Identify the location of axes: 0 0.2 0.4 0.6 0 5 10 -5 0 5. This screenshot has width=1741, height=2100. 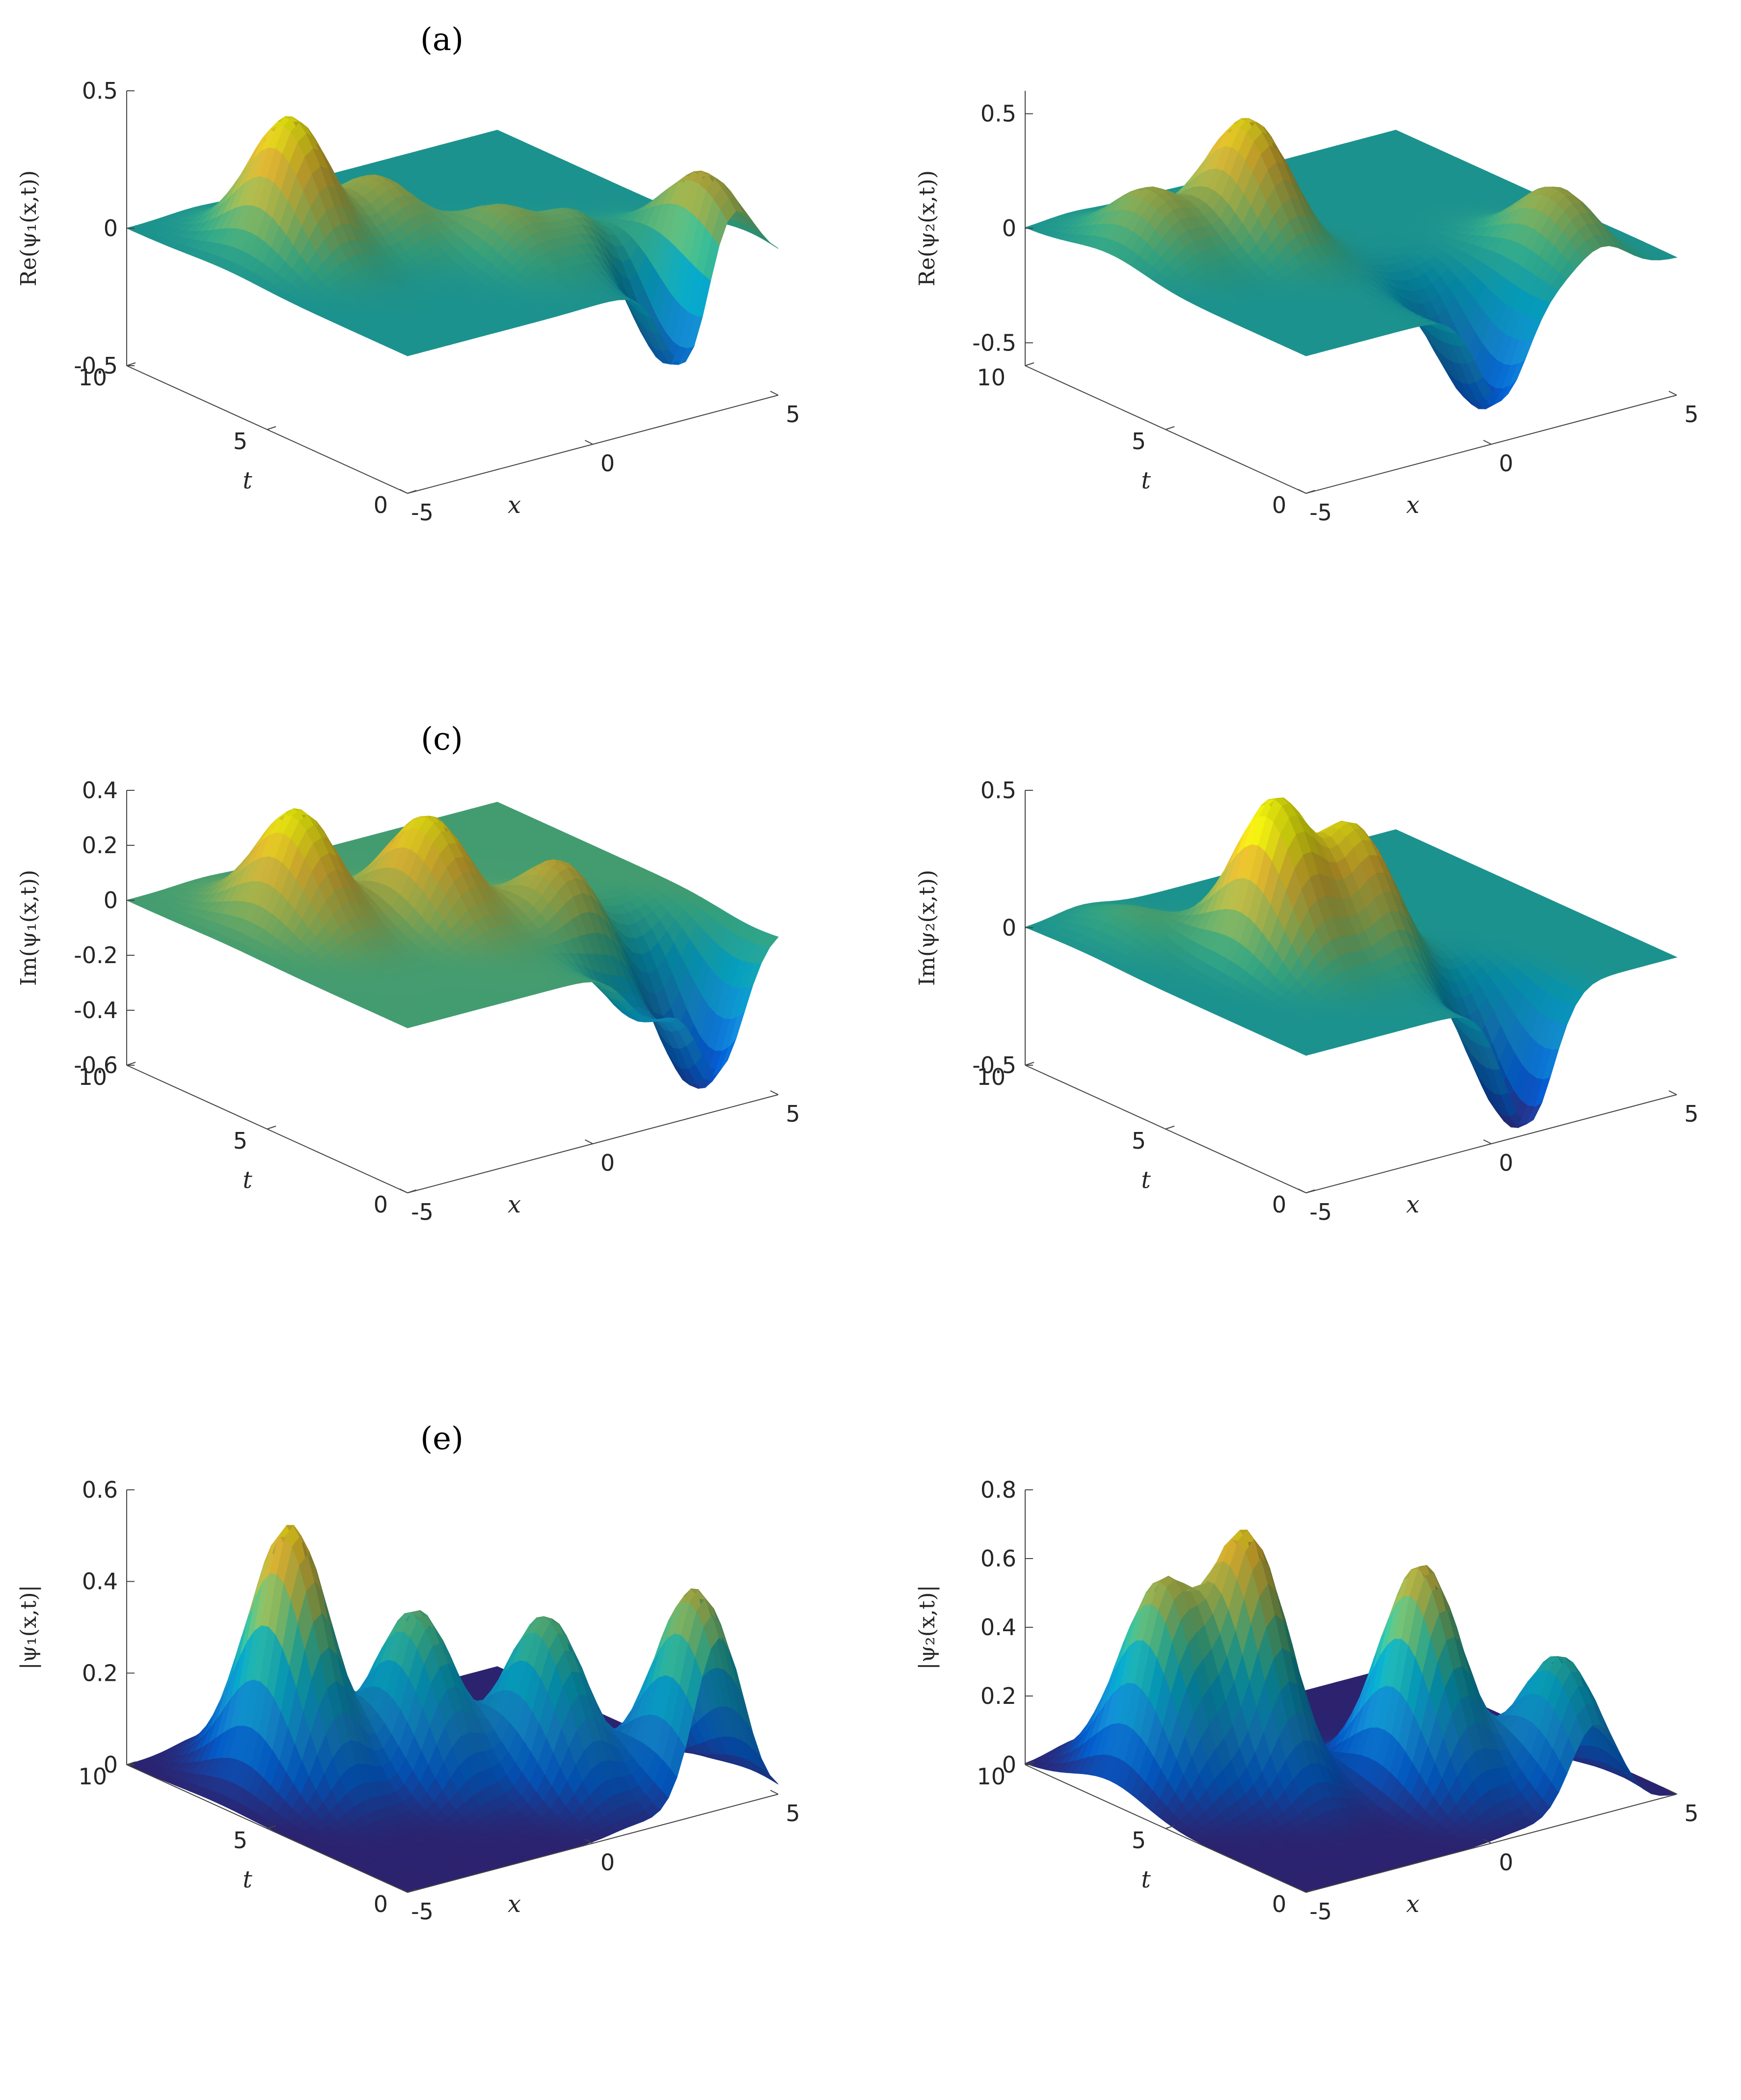
(439, 1701).